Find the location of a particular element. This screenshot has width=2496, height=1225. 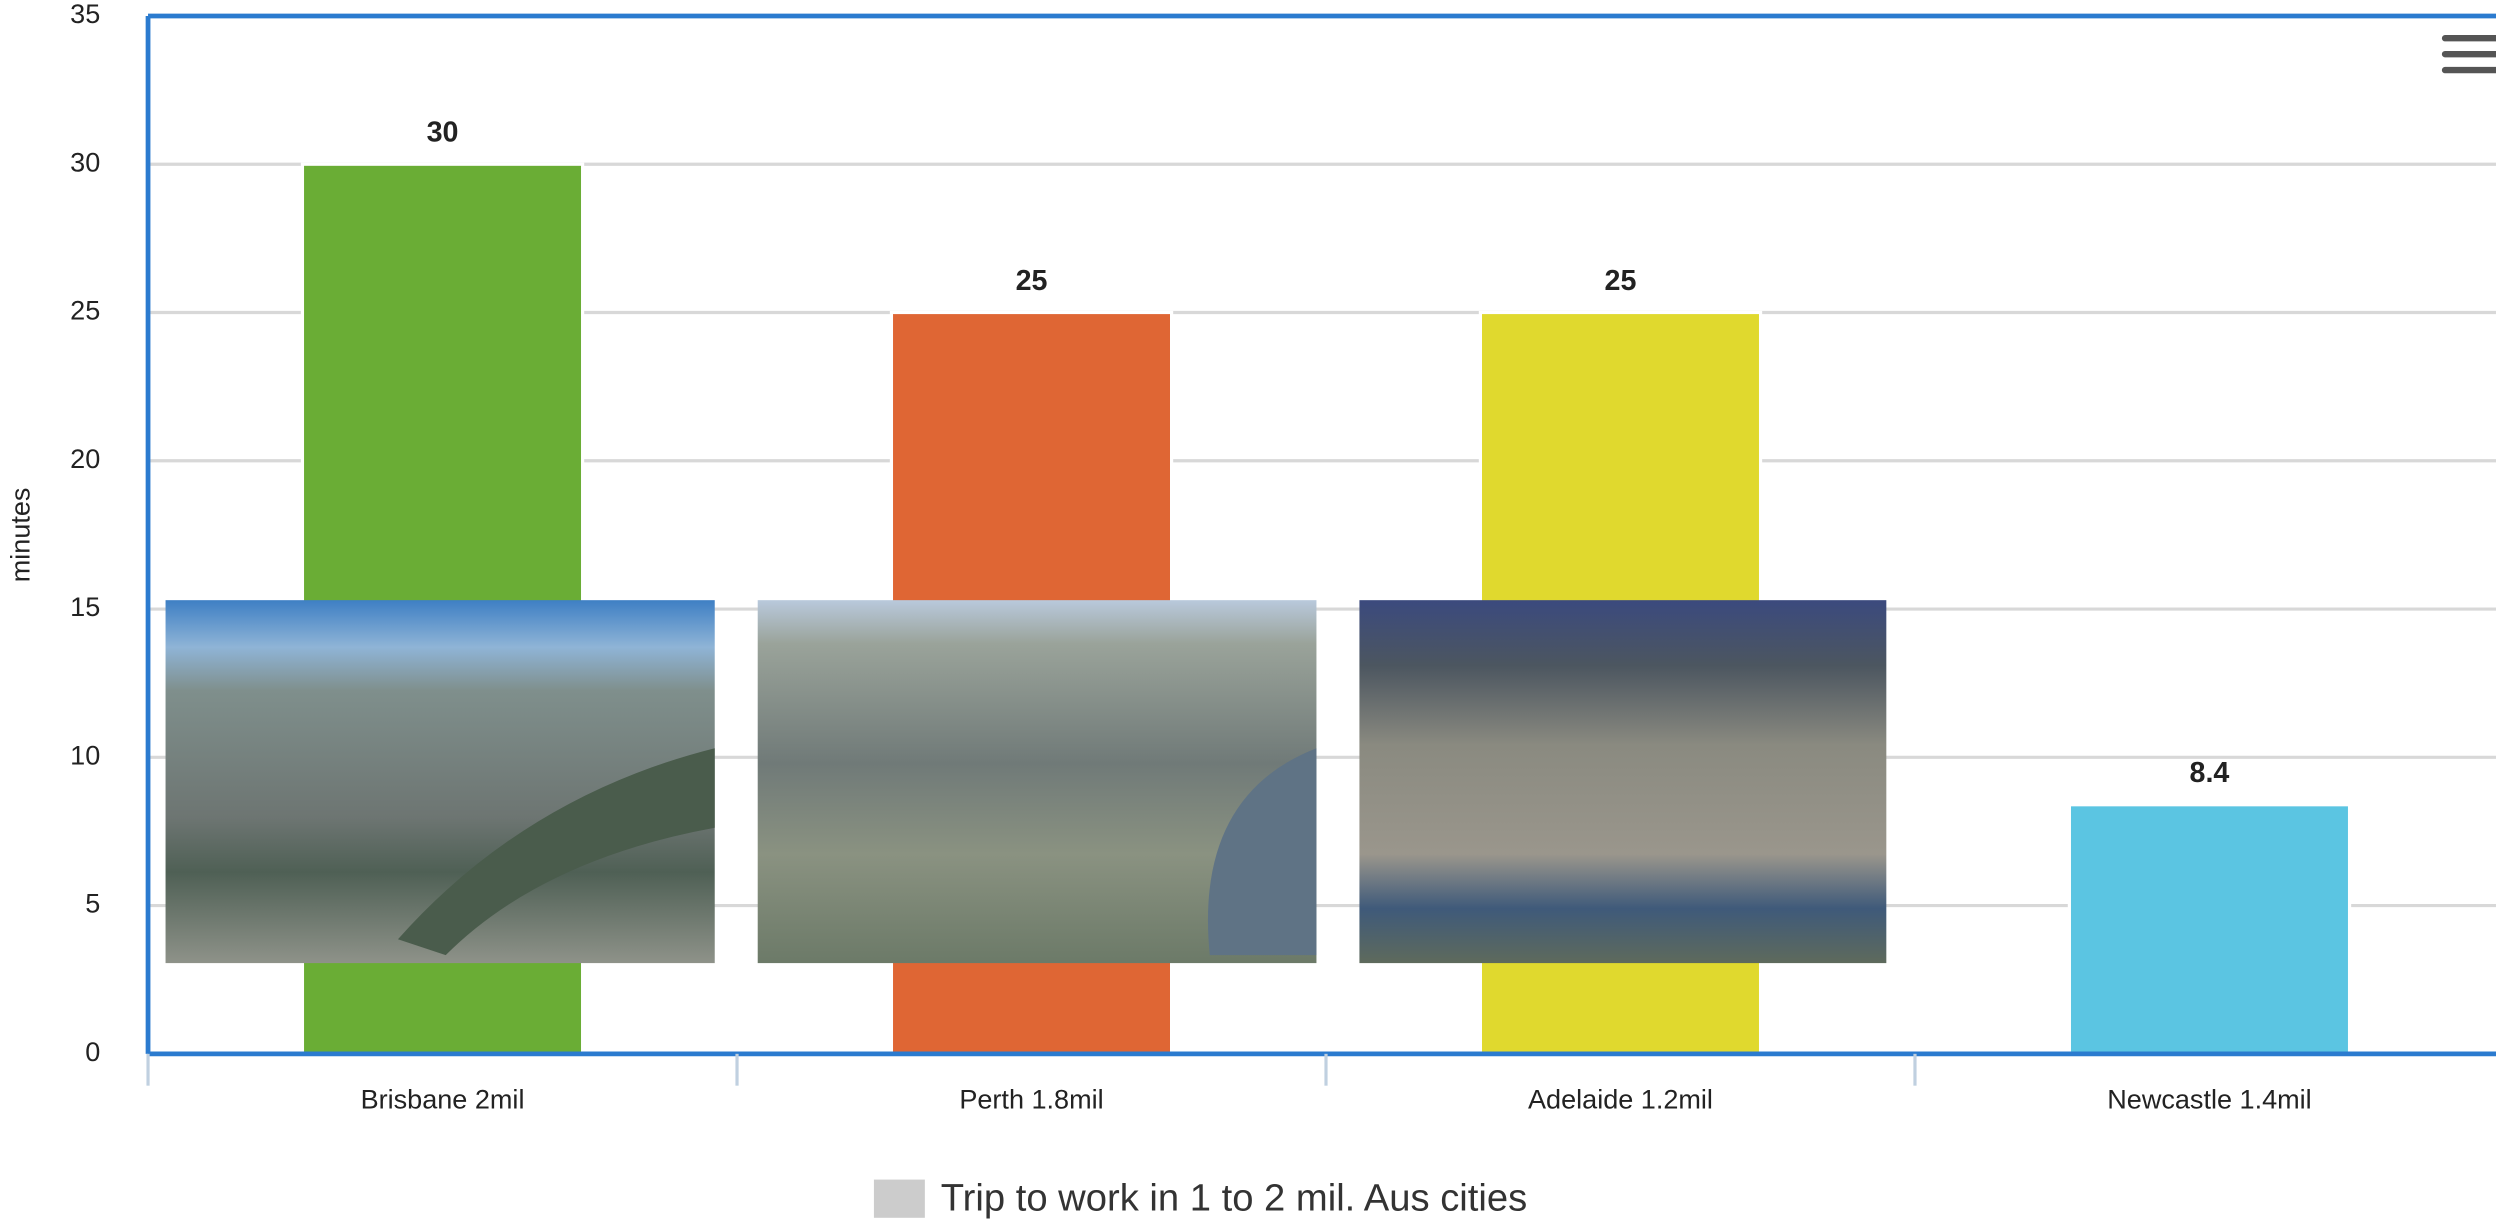

x-tick-label: Perth 1.8mil is located at coordinates (1031, 1100).